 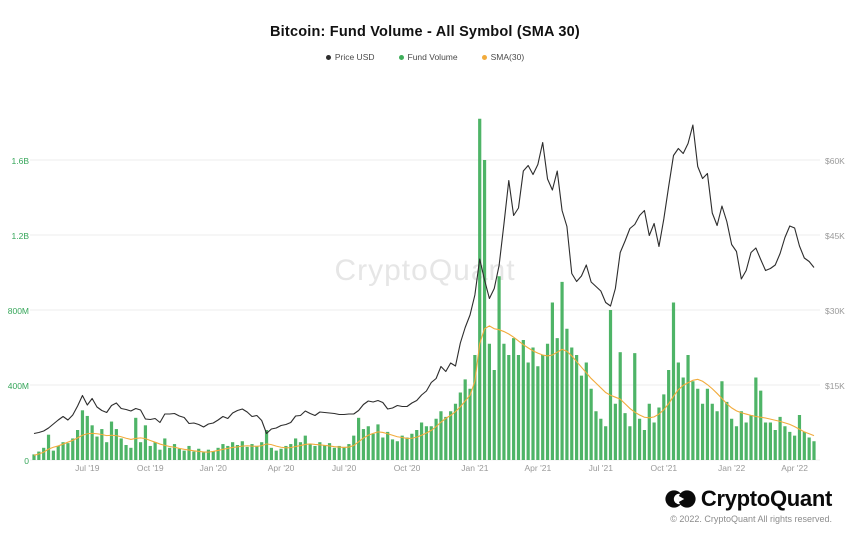 I want to click on legend-item-sma-30-: SMA(30), so click(x=502, y=57).